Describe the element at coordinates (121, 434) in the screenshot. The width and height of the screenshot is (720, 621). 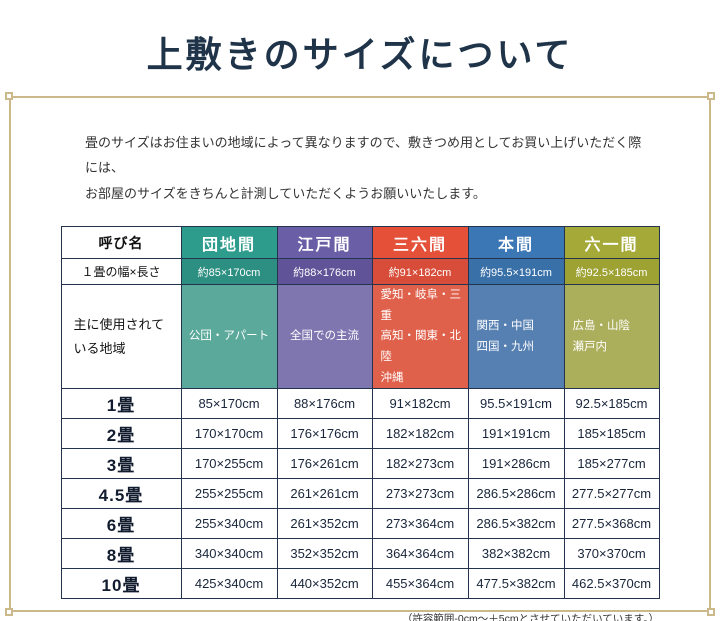
I see `size-row-label: 2畳` at that location.